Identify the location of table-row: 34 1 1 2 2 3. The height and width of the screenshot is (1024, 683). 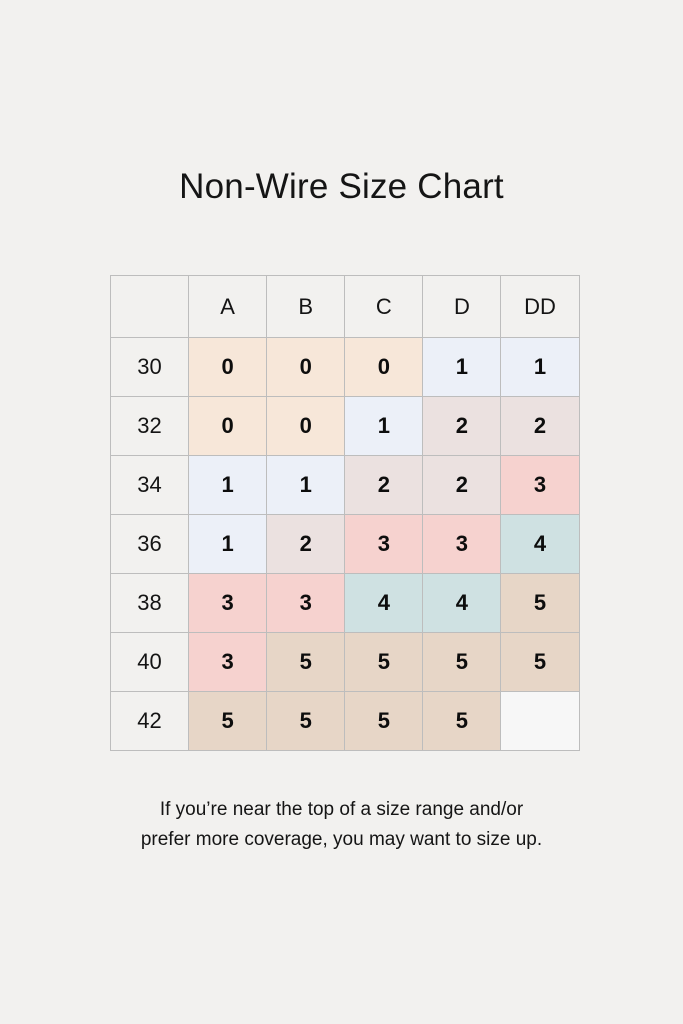
(344, 485).